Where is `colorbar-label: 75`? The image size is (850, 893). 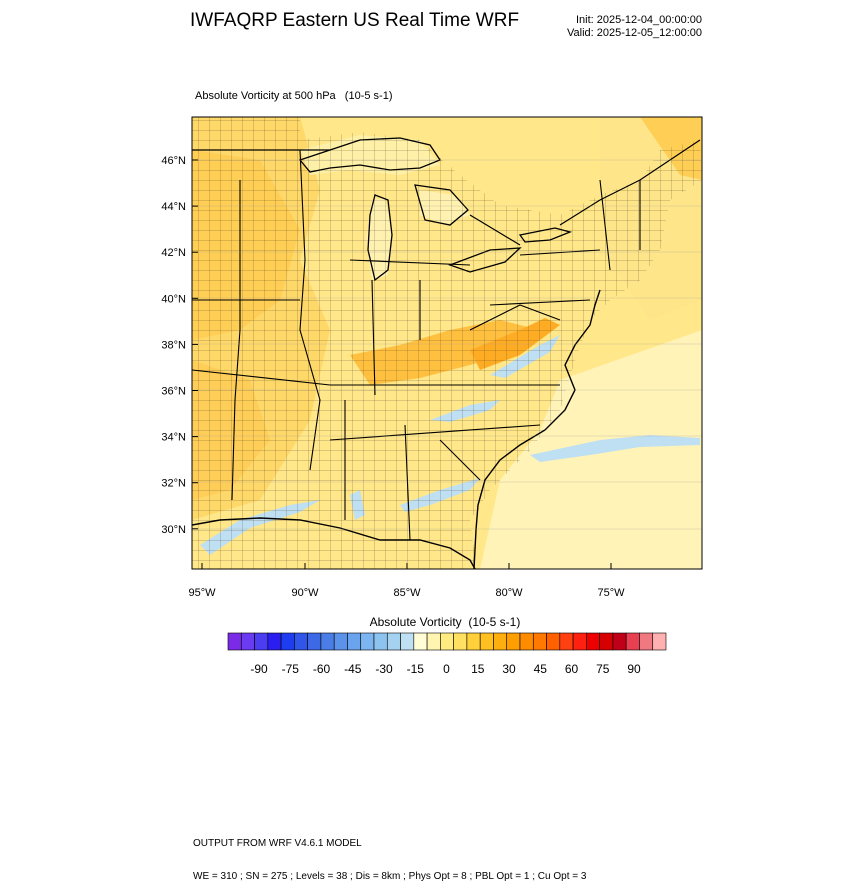
colorbar-label: 75 is located at coordinates (603, 669).